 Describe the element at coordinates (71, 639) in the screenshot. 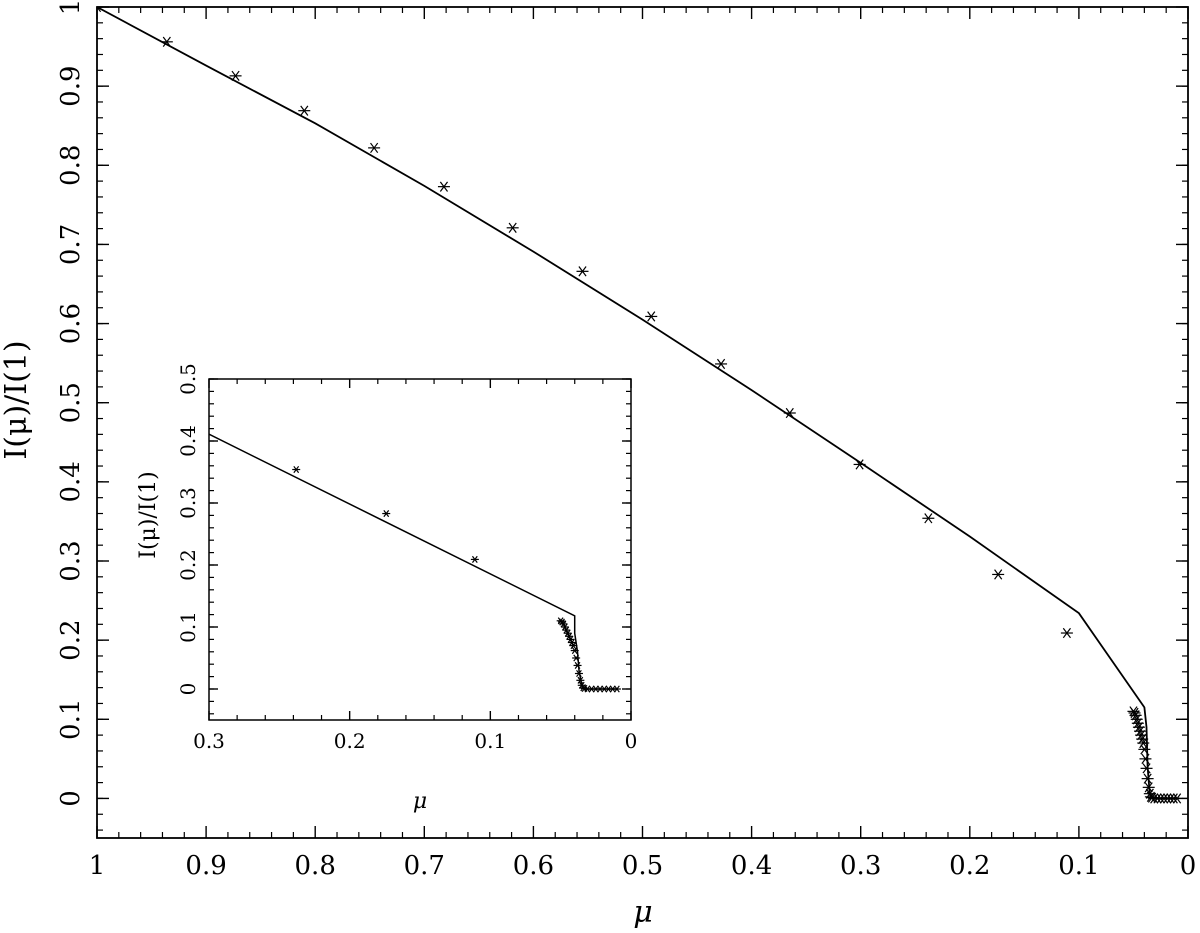

I see `main-y-tick-label: 0.2` at that location.